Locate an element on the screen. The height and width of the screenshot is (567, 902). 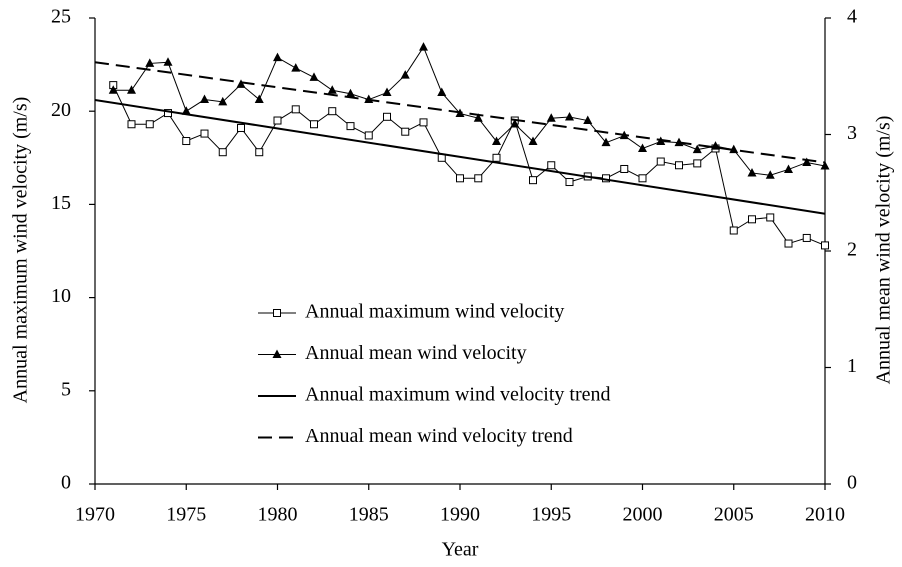
x-tick-label: 1975 is located at coordinates (186, 515).